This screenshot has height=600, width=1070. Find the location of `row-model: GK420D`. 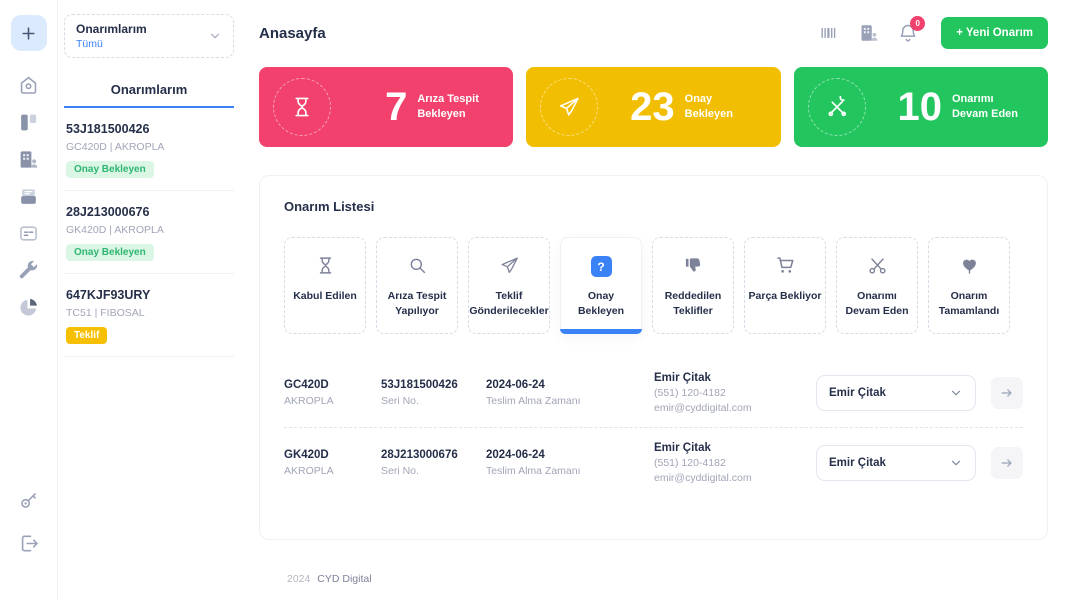

row-model: GK420D is located at coordinates (306, 455).